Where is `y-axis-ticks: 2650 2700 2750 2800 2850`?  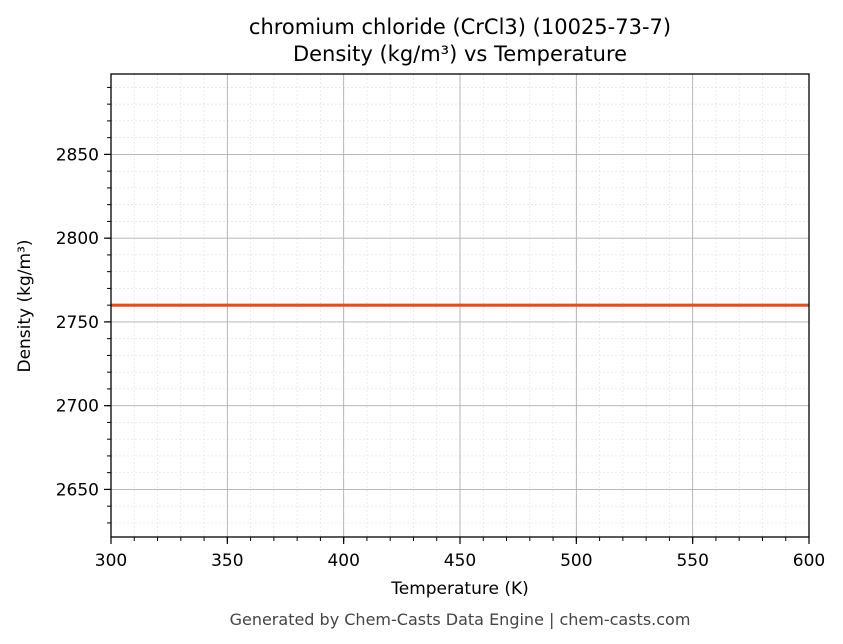 y-axis-ticks: 2650 2700 2750 2800 2850 is located at coordinates (83, 305).